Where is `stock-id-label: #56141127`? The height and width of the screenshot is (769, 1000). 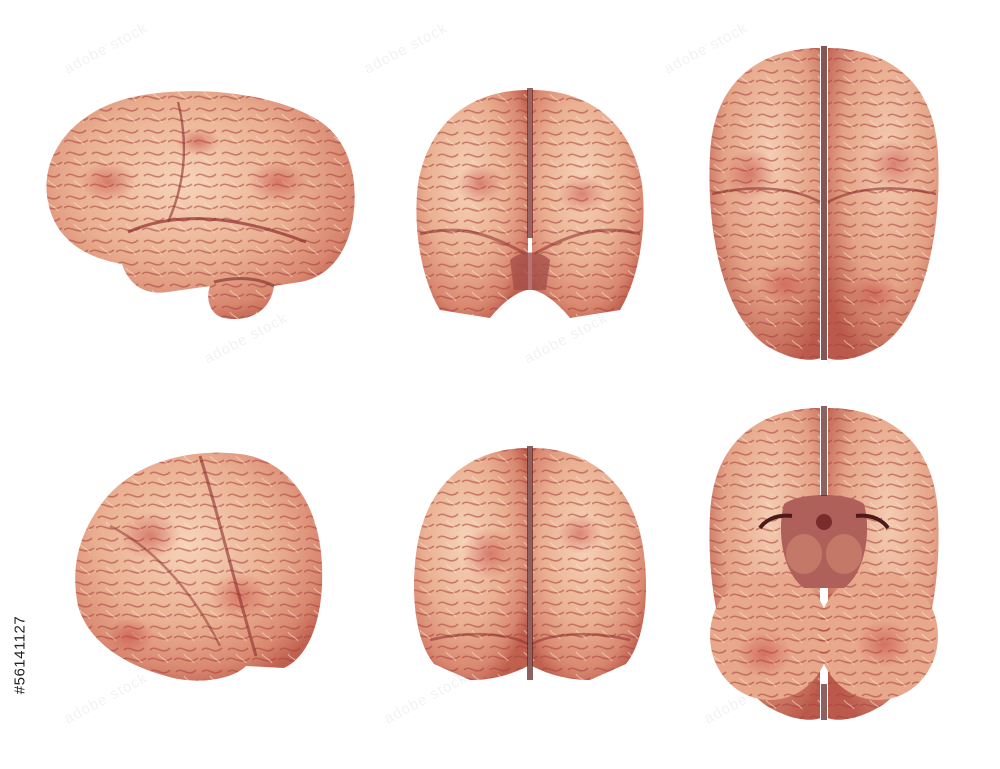 stock-id-label: #56141127 is located at coordinates (20, 655).